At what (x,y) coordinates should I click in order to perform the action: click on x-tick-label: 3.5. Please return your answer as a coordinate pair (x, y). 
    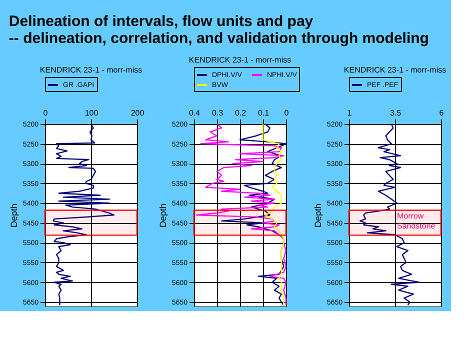
    Looking at the image, I should click on (396, 113).